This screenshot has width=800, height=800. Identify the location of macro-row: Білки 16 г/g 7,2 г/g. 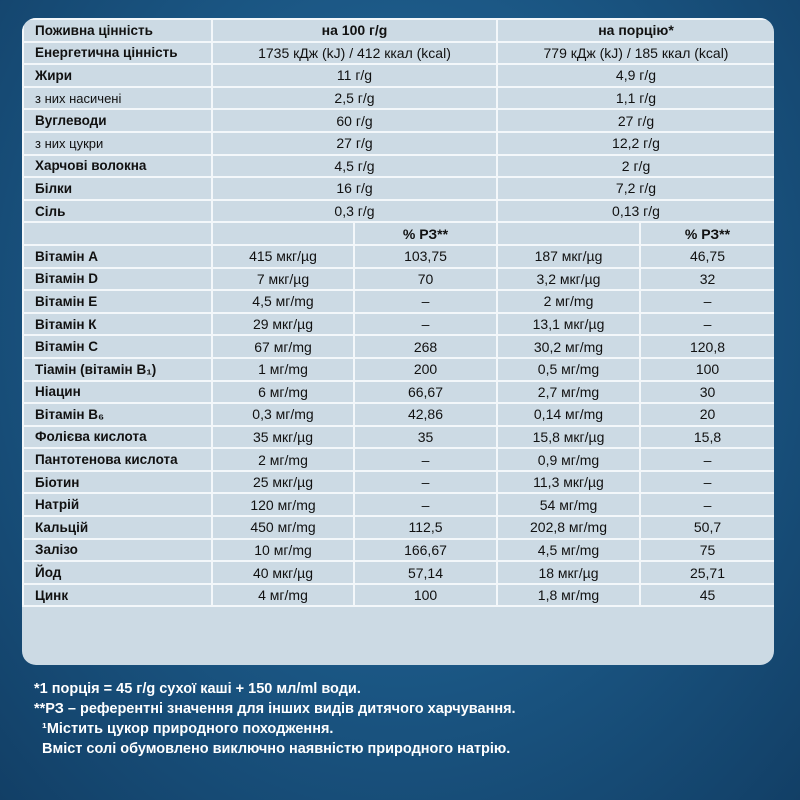
(398, 188).